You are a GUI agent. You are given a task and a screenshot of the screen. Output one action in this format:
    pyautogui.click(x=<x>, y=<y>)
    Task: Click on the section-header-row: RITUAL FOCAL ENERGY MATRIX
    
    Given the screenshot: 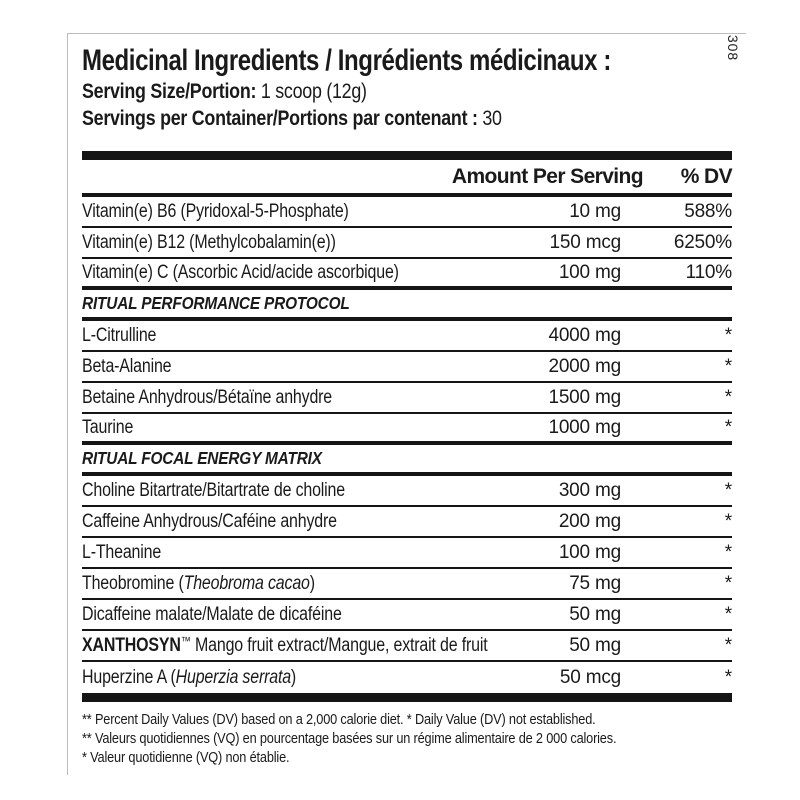 What is the action you would take?
    pyautogui.click(x=407, y=460)
    